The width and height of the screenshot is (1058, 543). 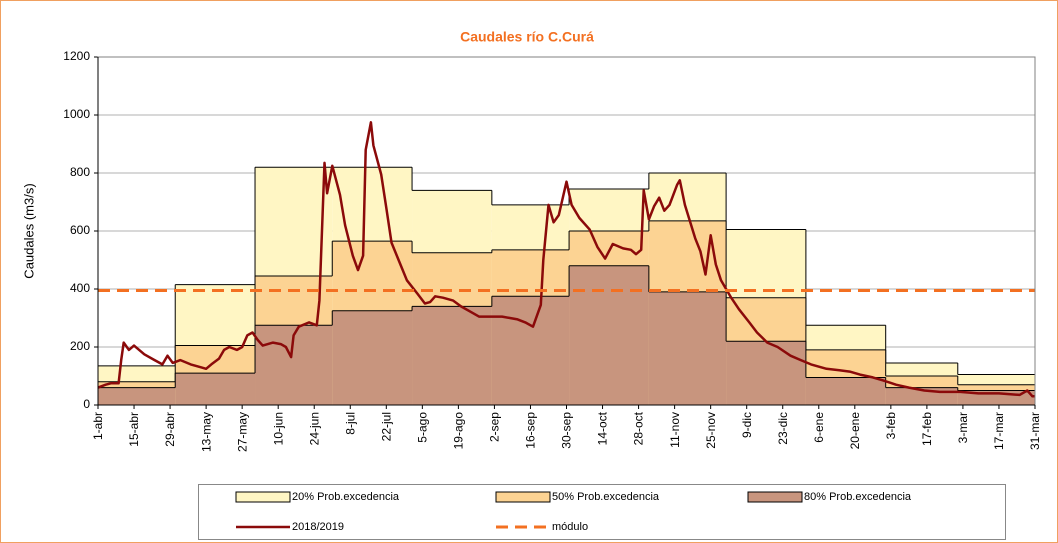 I want to click on x-tick-label: 9-dic, so click(x=747, y=425).